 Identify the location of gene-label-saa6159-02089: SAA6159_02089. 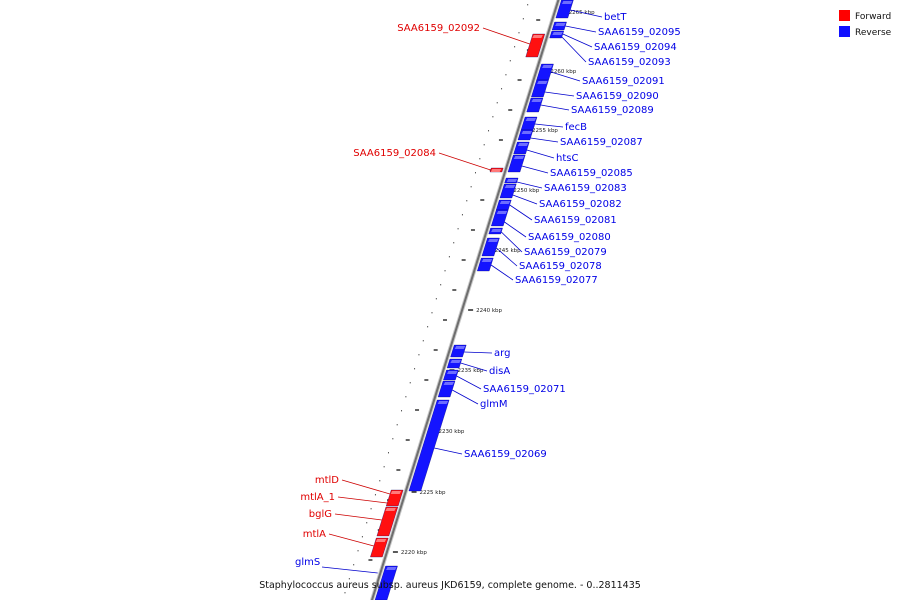
(612, 110).